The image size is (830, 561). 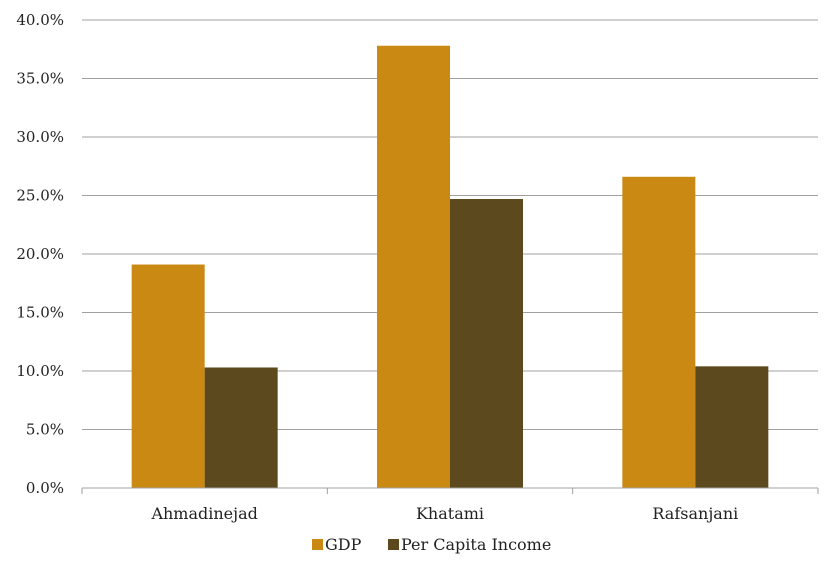 What do you see at coordinates (486, 343) in the screenshot?
I see `bar-per-capita-income-khatami` at bounding box center [486, 343].